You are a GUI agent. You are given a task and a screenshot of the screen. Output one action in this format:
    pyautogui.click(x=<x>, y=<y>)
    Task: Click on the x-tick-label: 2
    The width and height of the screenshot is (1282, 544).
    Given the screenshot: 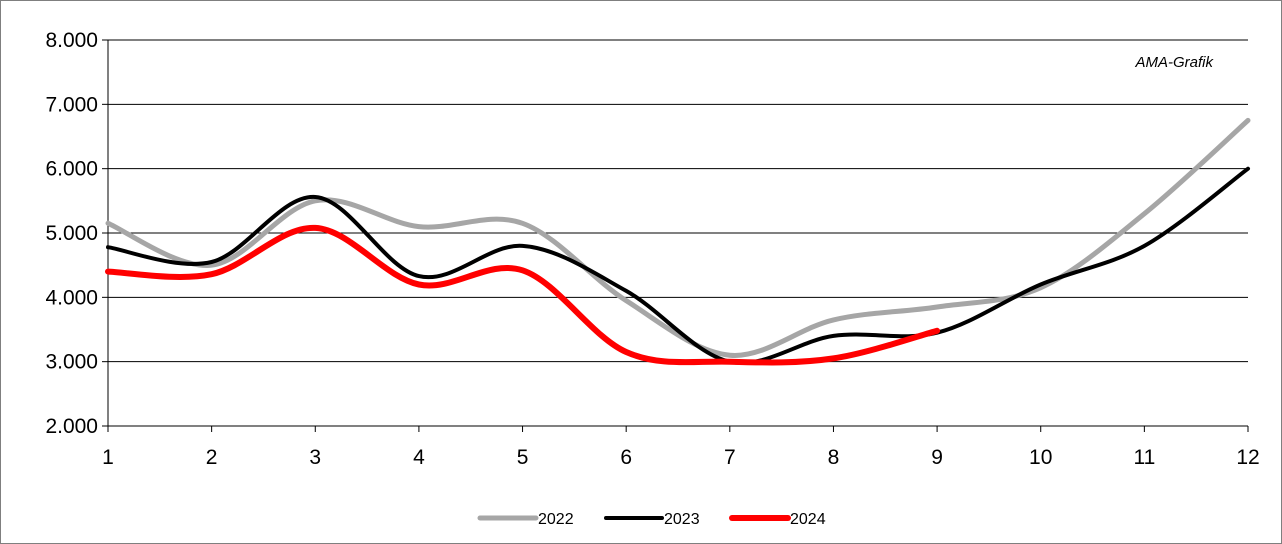 What is the action you would take?
    pyautogui.click(x=212, y=457)
    